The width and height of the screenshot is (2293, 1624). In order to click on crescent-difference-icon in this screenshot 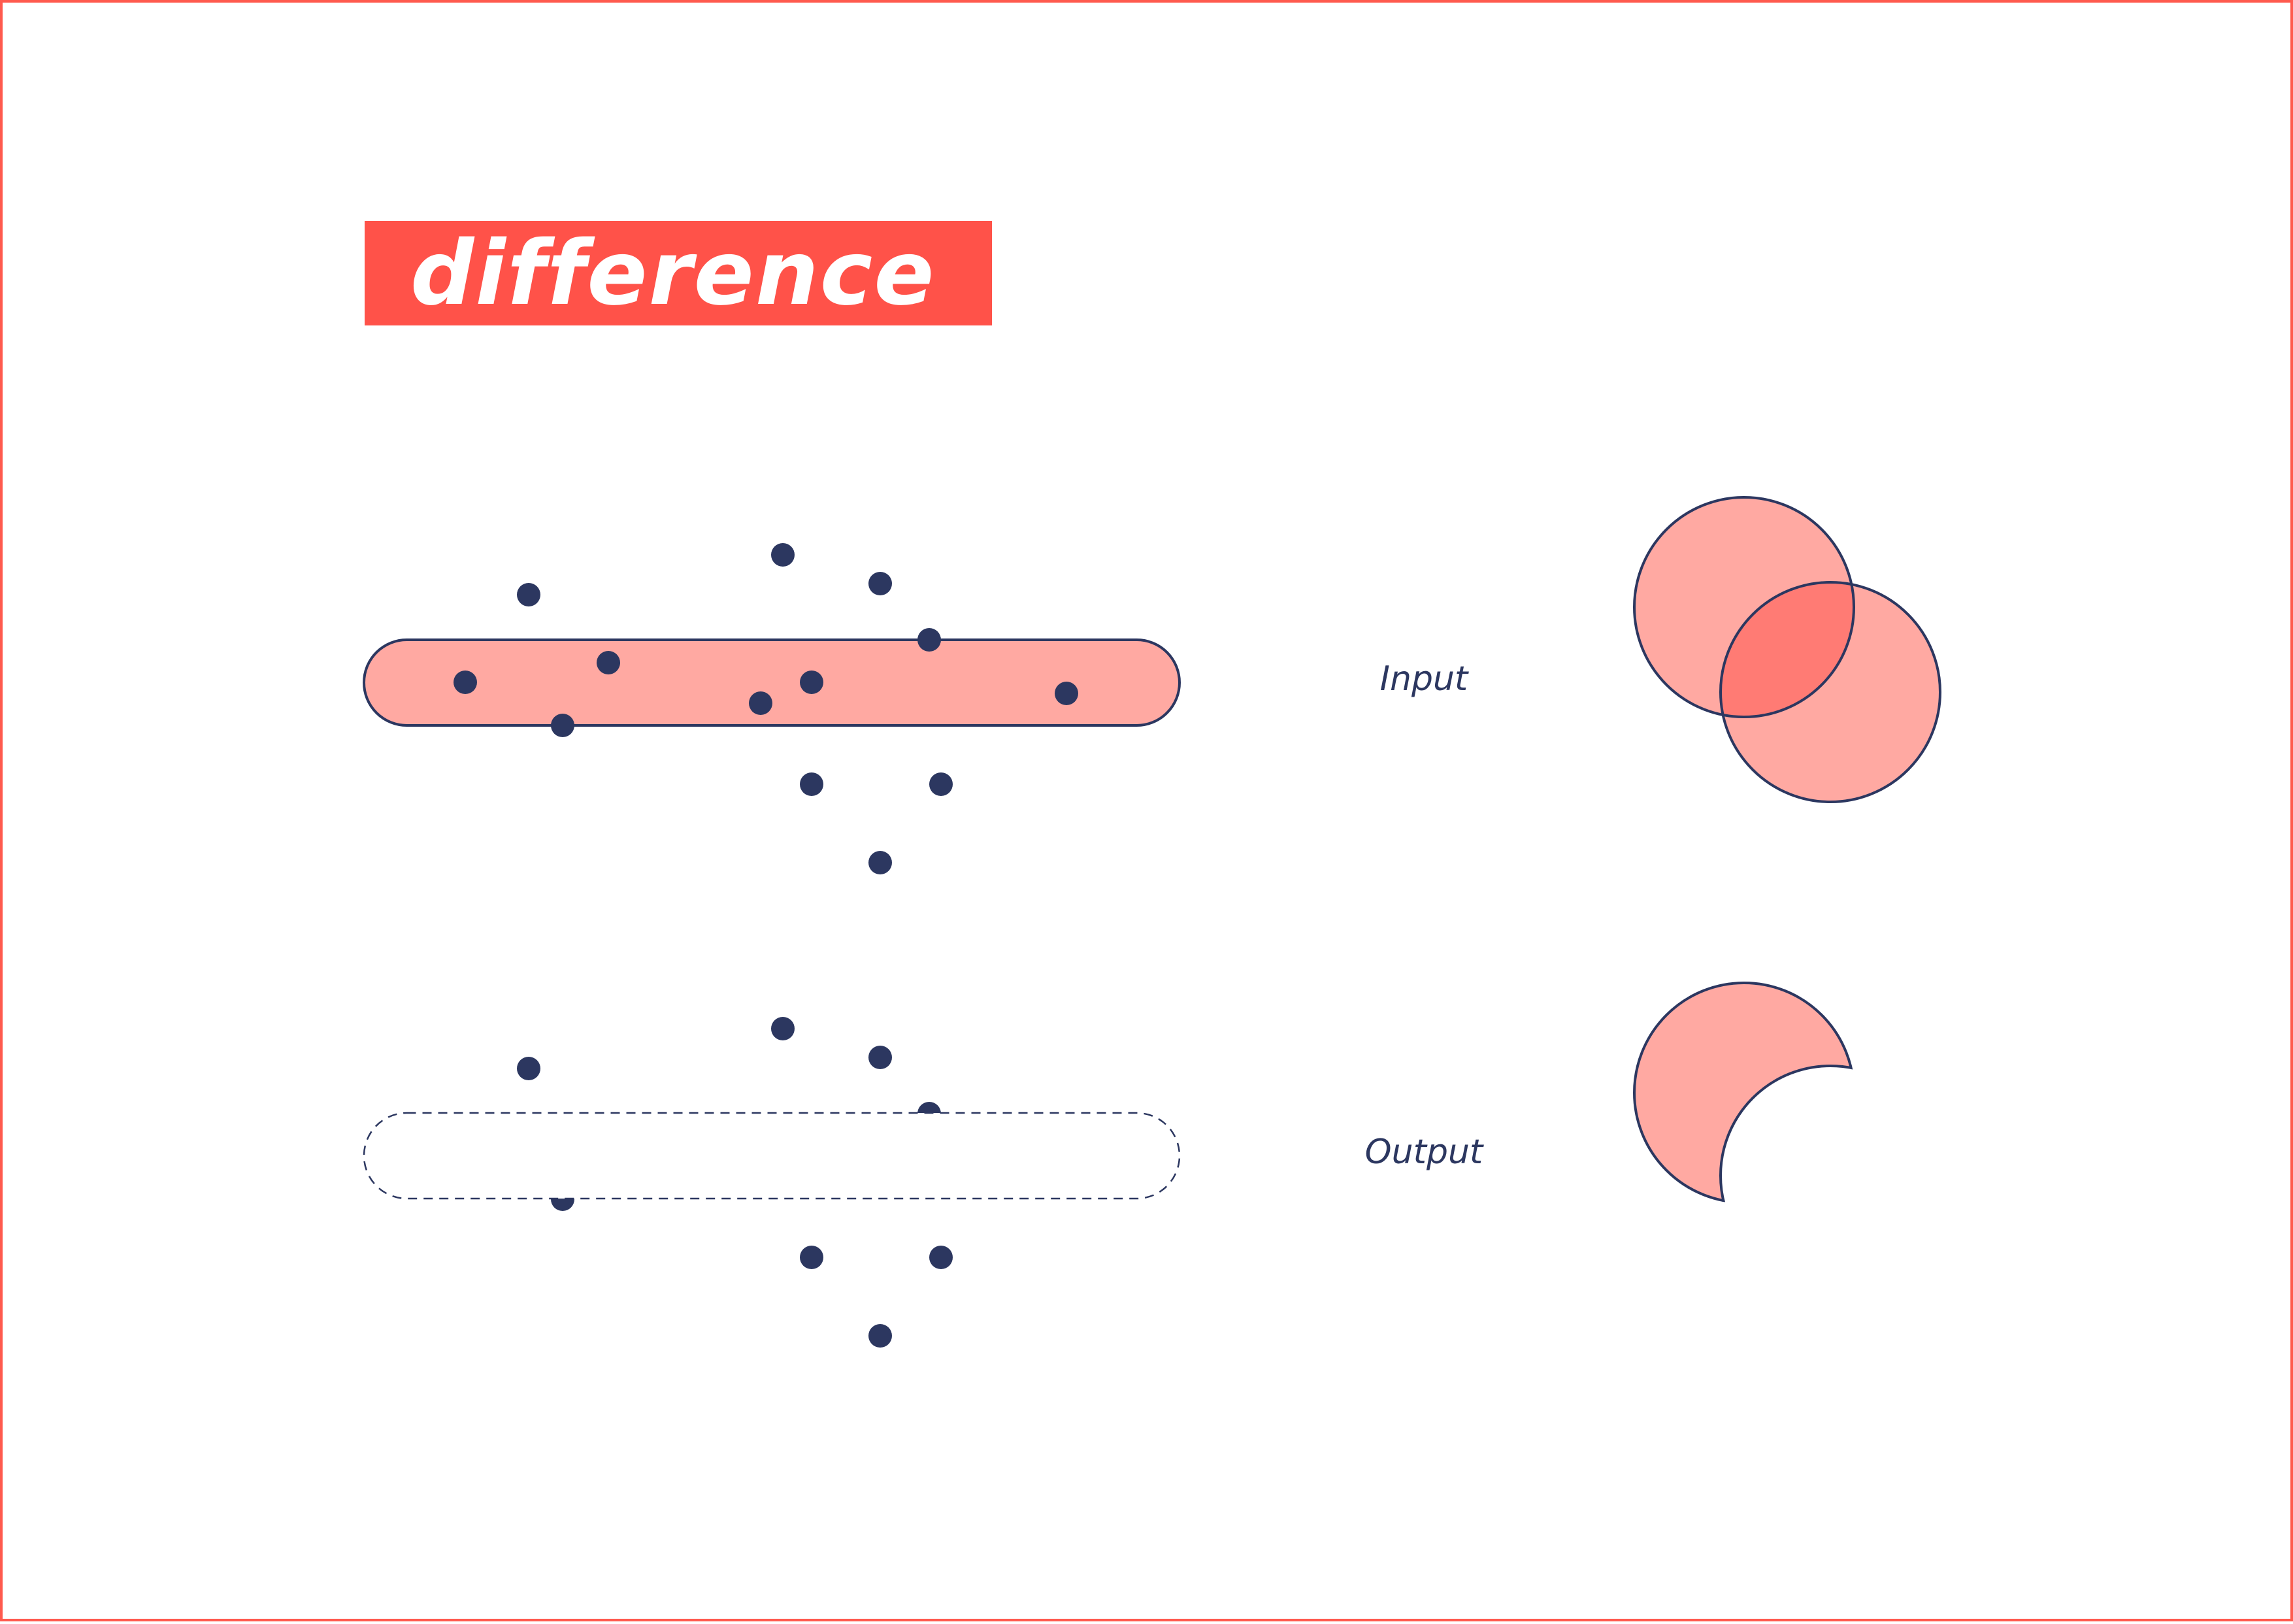, I will do `click(1744, 1093)`.